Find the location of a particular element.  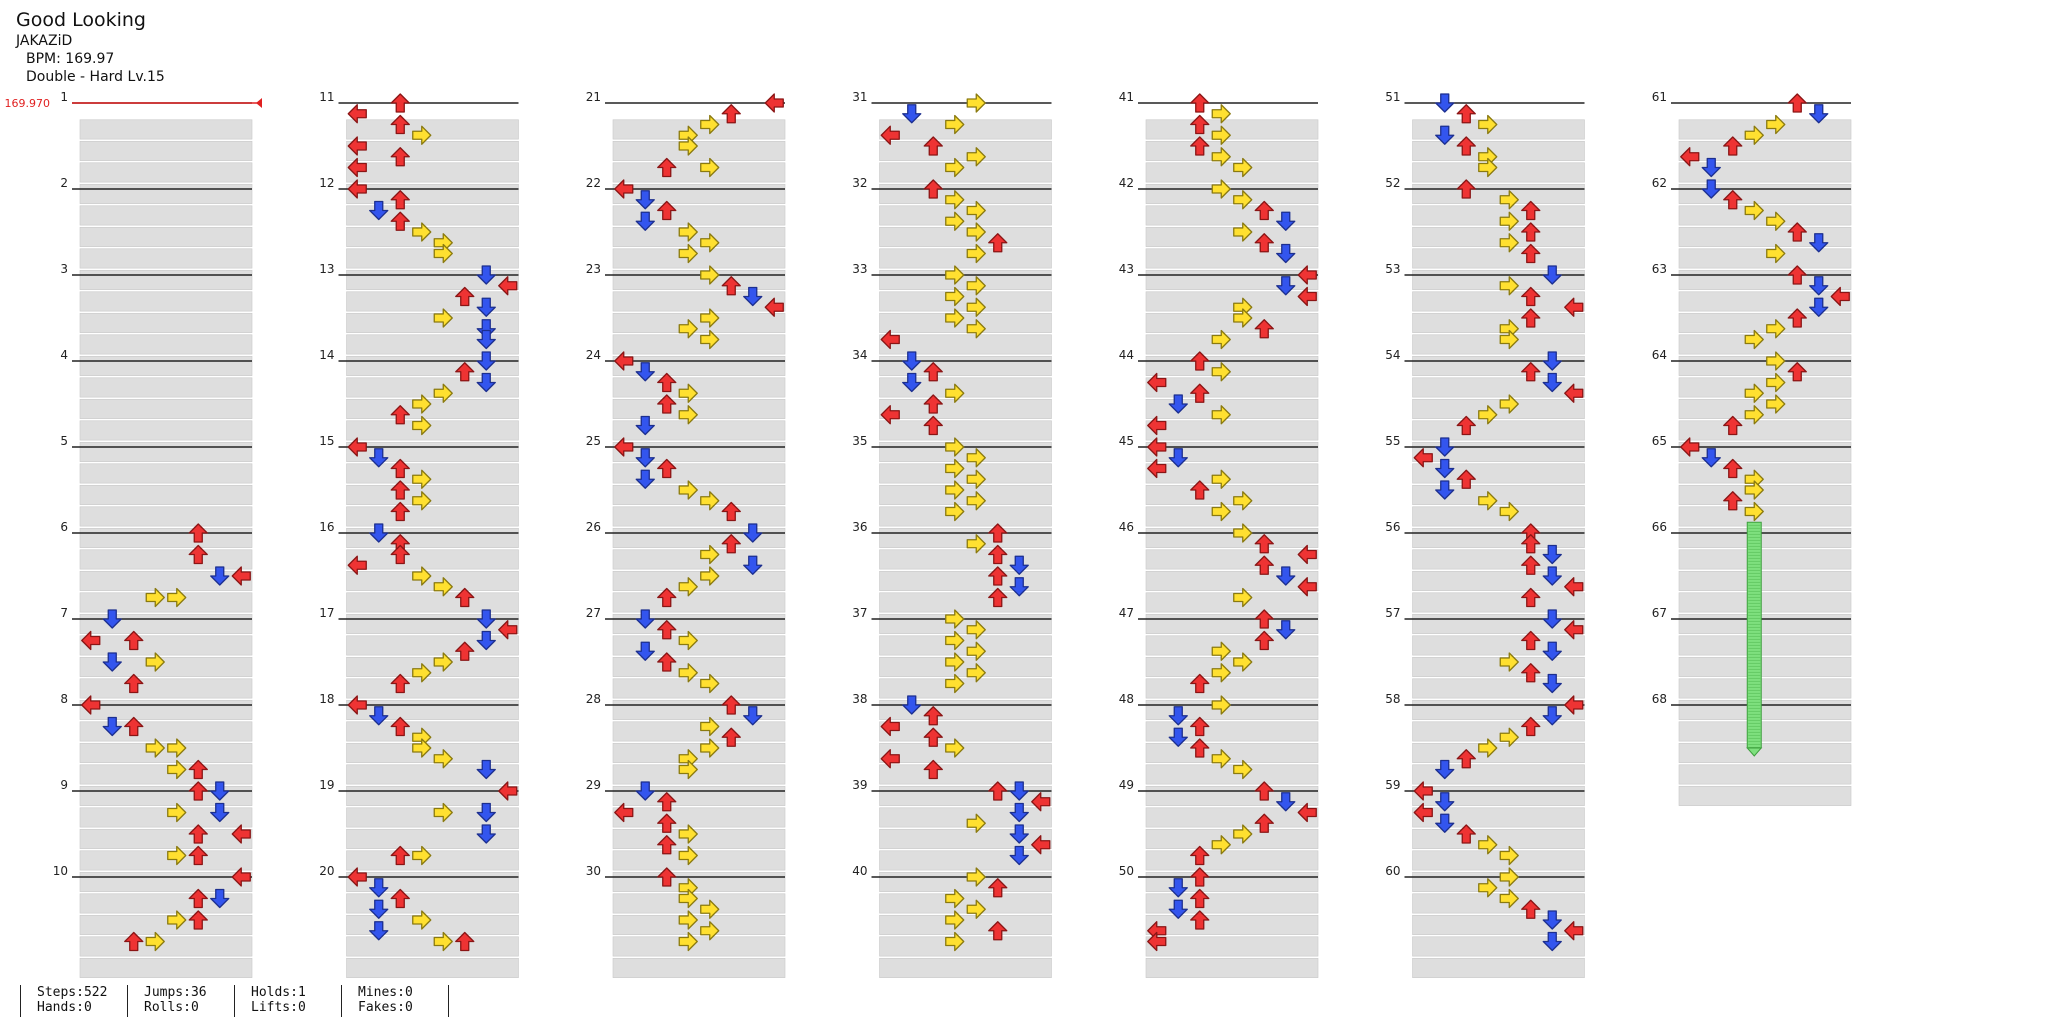

measure-number: 8 is located at coordinates (64, 699).